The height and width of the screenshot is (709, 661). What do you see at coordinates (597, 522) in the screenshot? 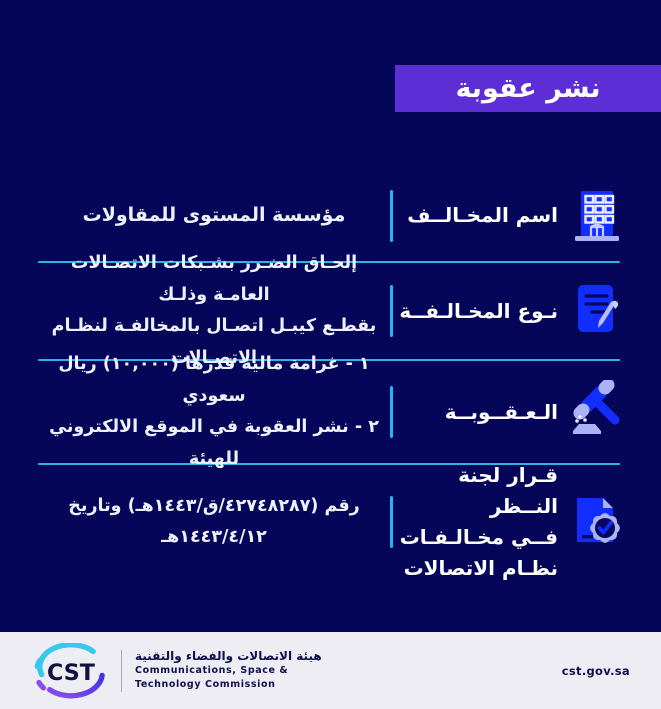
I see `document-gear-icon` at bounding box center [597, 522].